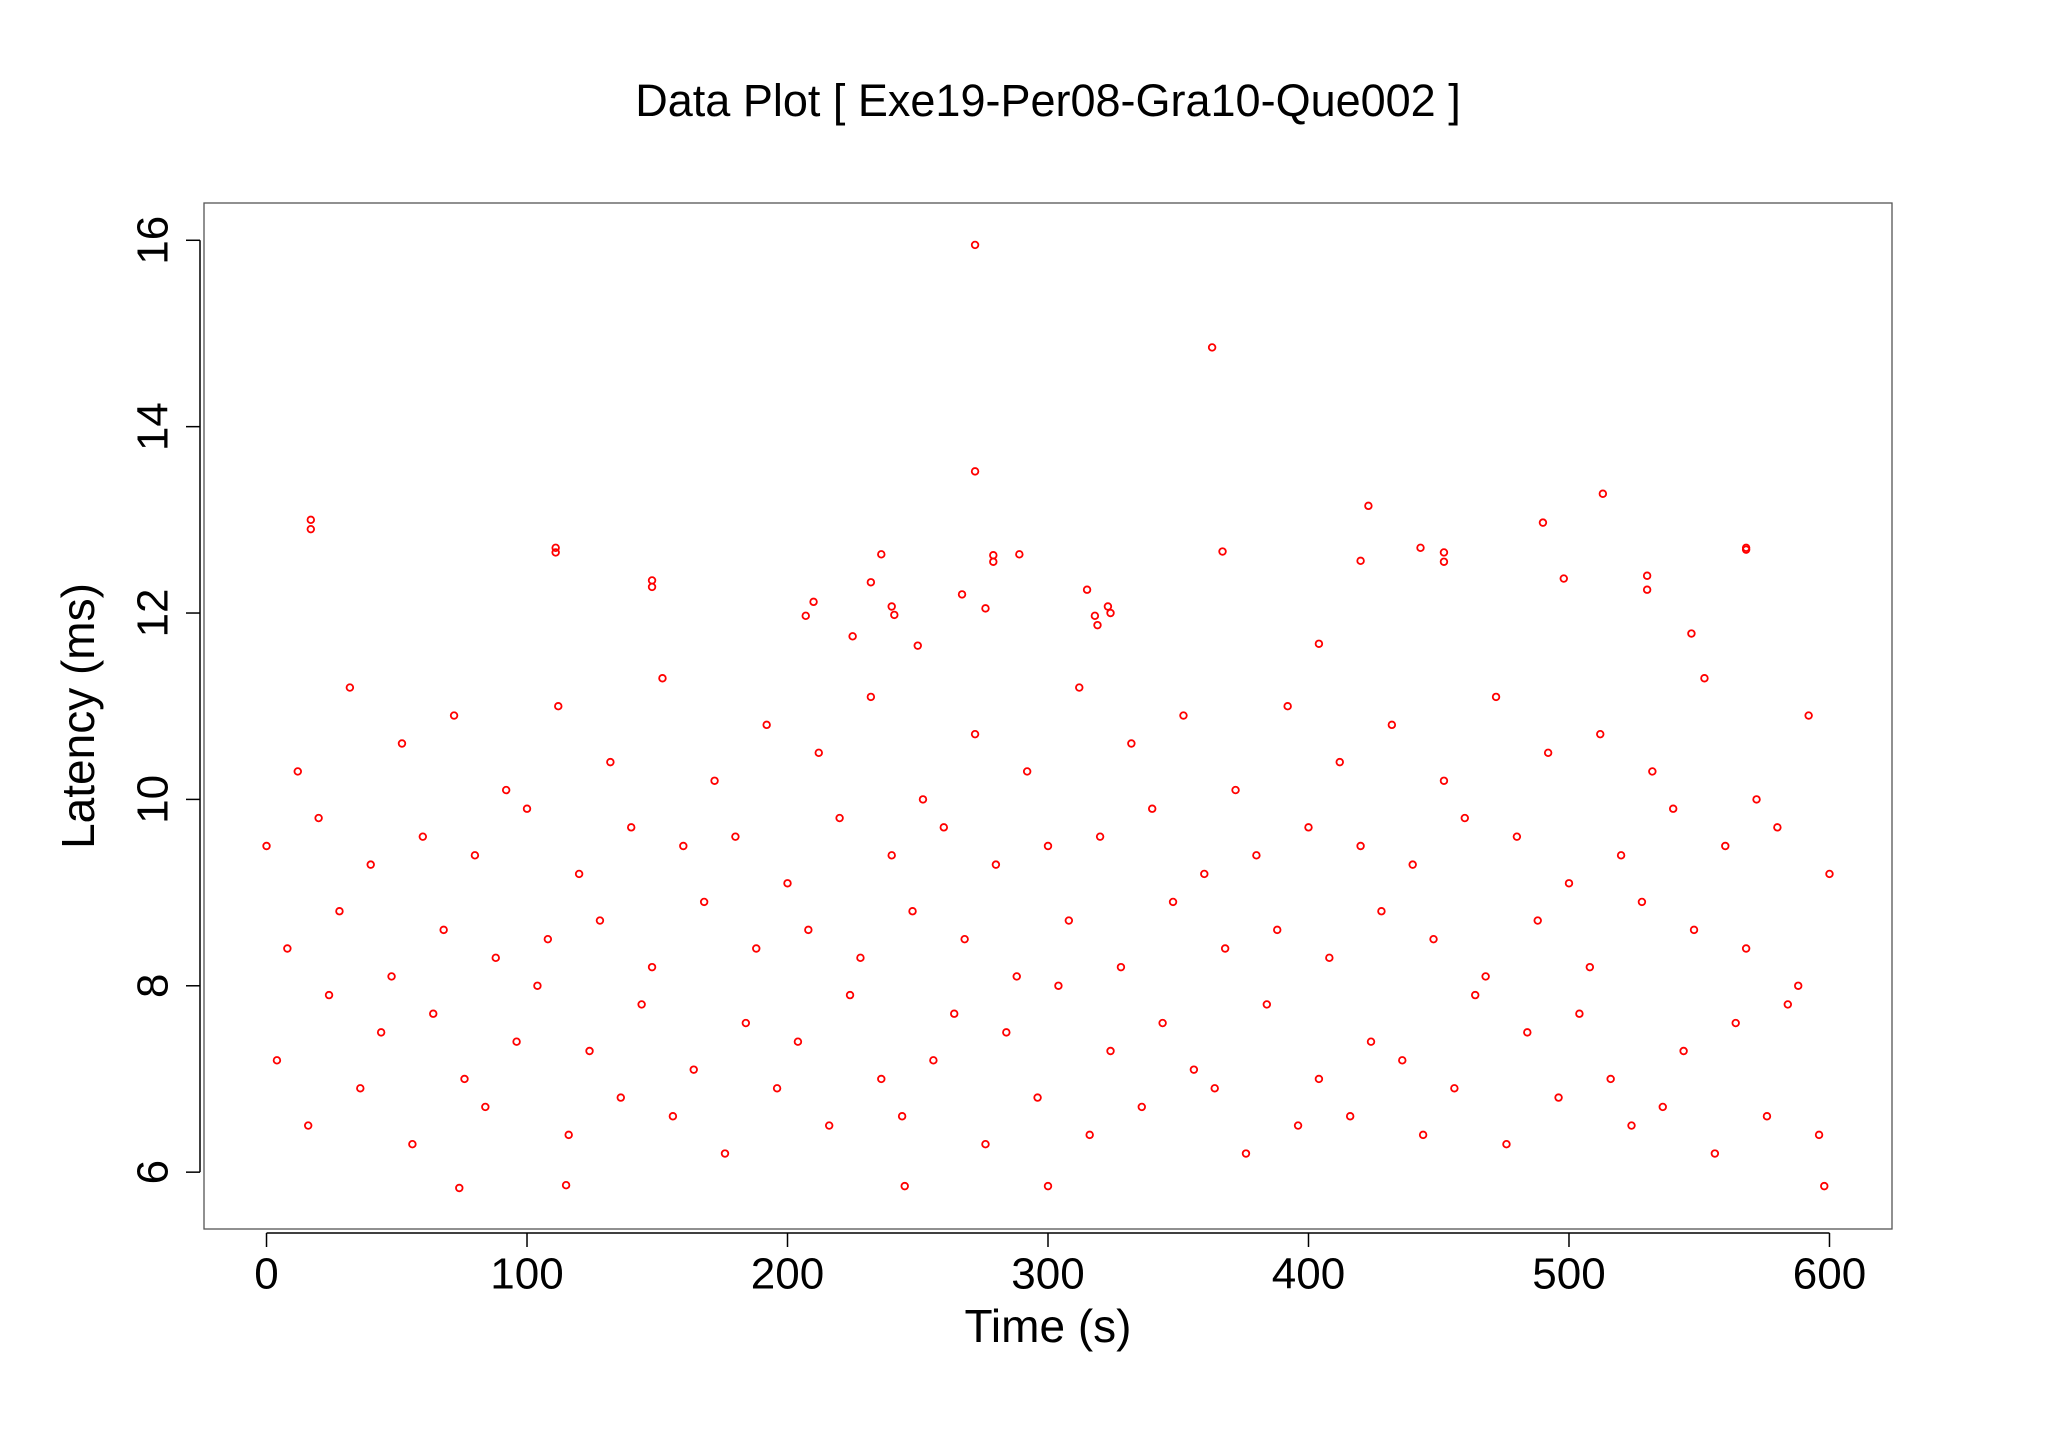 This screenshot has height=1440, width=2048. I want to click on y-tick-label: 16, so click(153, 240).